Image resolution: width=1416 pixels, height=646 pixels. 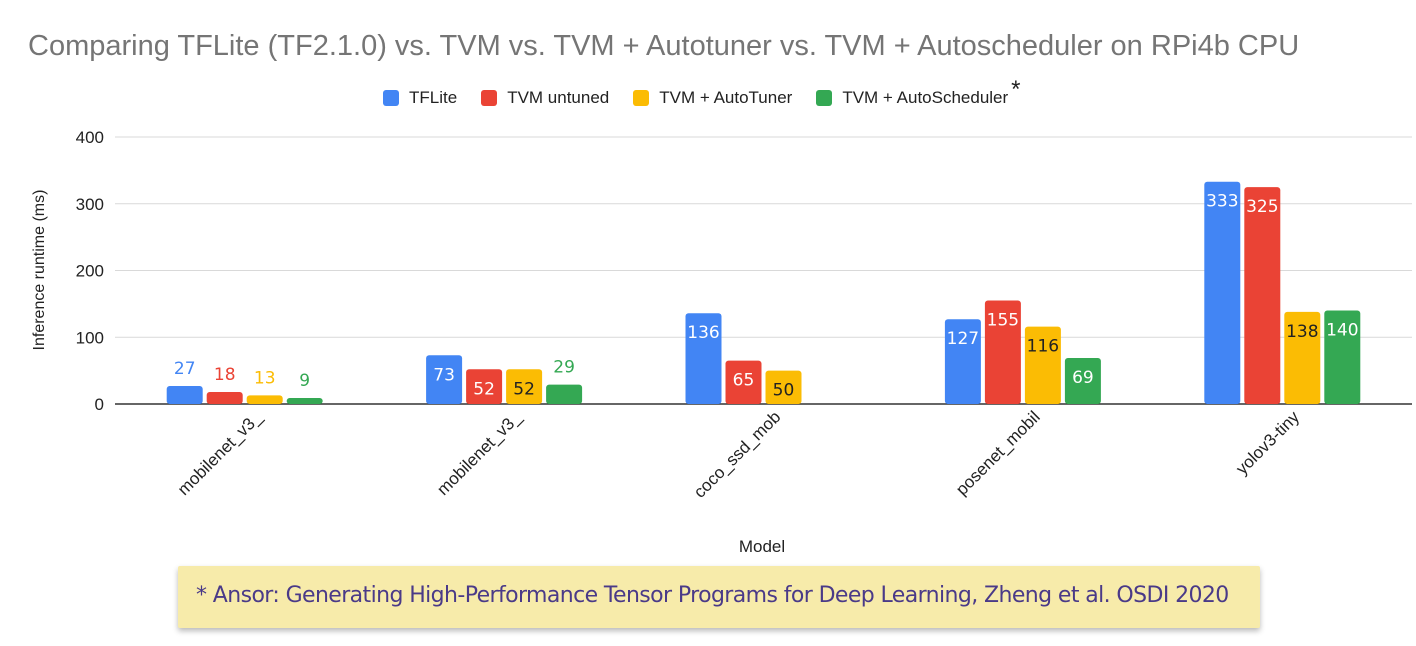 I want to click on legend-swatch-tflite, so click(x=391, y=98).